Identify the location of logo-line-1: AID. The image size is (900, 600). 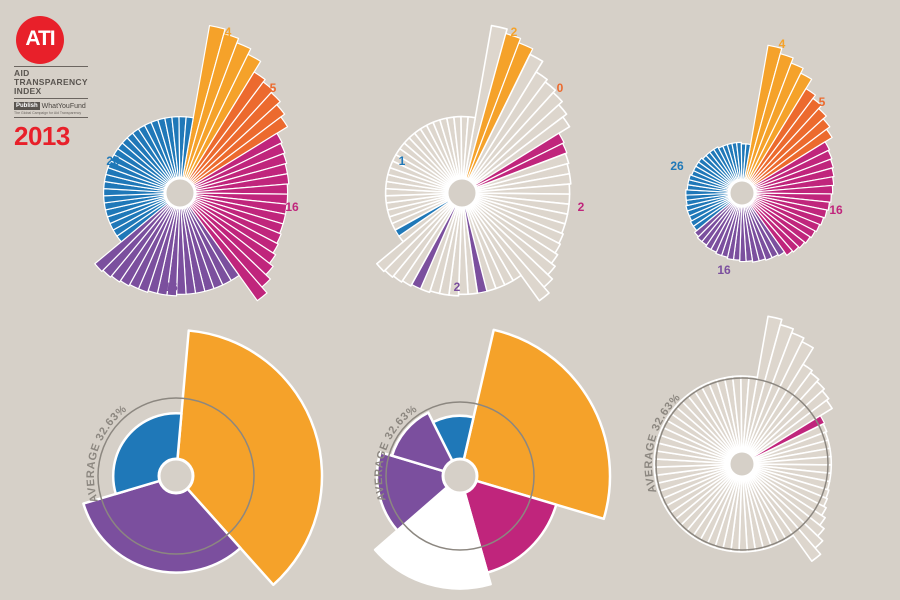
(22, 73).